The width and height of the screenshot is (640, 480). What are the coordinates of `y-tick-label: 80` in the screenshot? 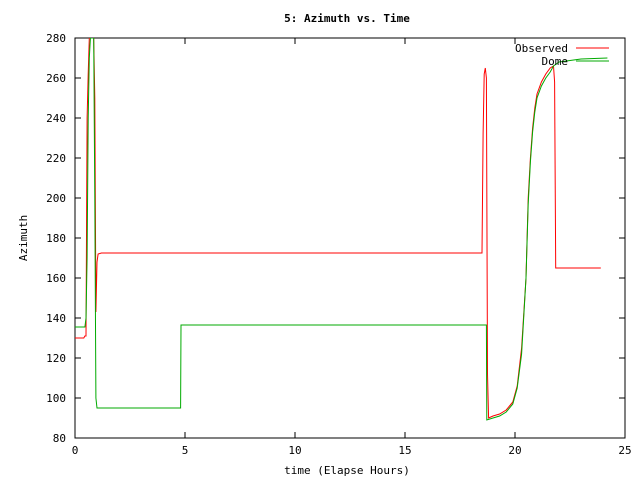 It's located at (59, 438).